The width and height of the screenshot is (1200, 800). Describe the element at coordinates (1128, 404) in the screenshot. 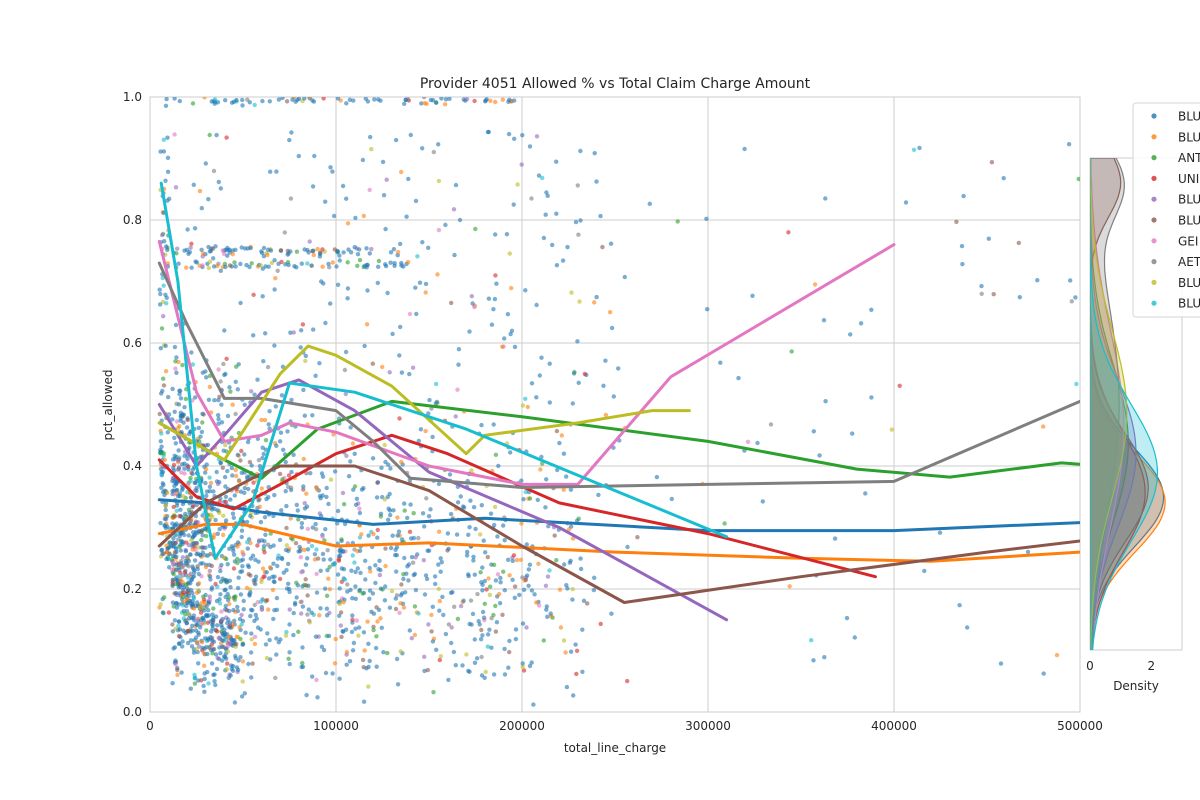

I see `density-curve` at that location.